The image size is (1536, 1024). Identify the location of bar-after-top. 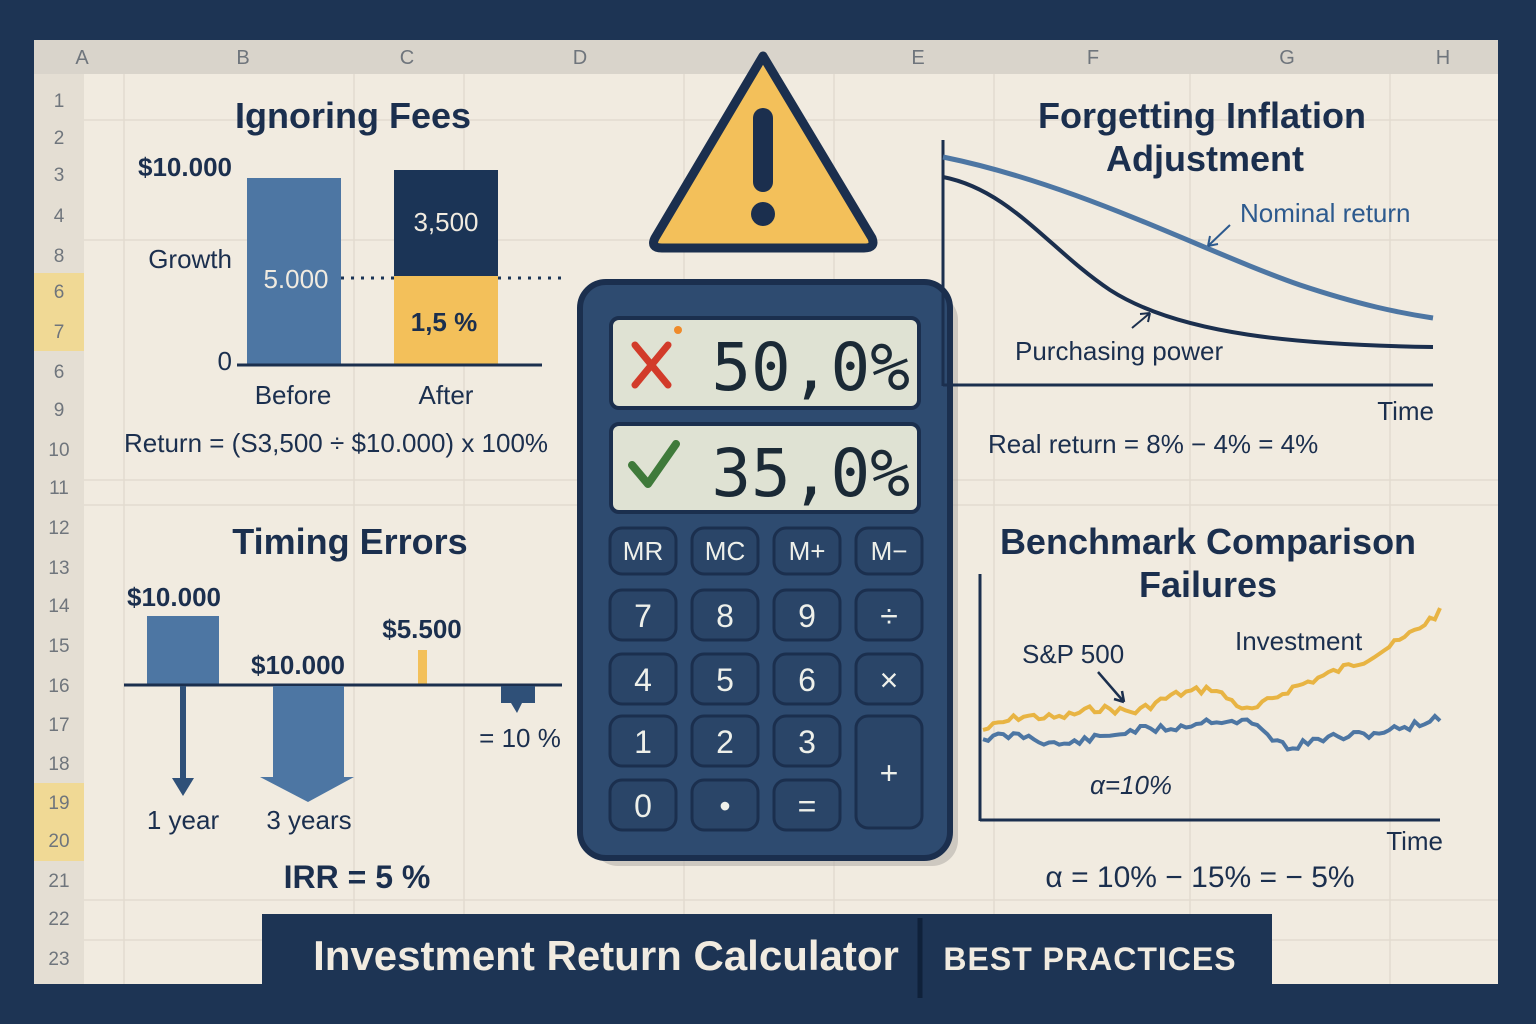
(446, 223).